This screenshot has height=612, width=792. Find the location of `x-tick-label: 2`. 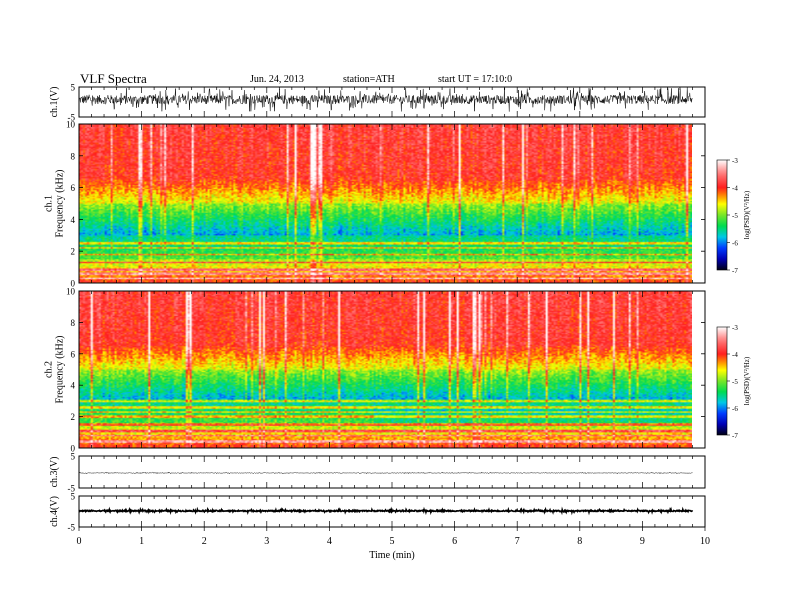

x-tick-label: 2 is located at coordinates (204, 541).